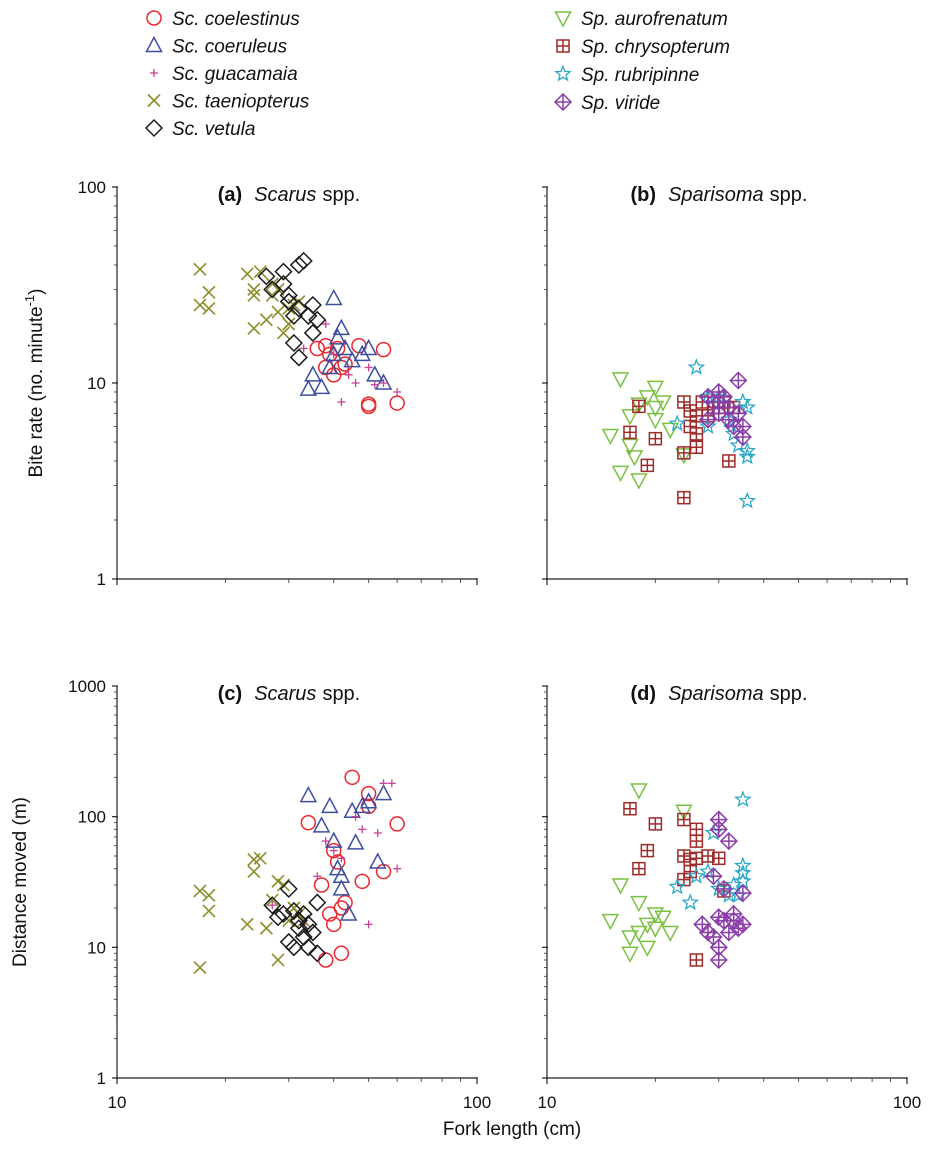 The image size is (935, 1154). What do you see at coordinates (228, 102) in the screenshot?
I see `legend-item-taeniopterus: Sc. taeniopterus` at bounding box center [228, 102].